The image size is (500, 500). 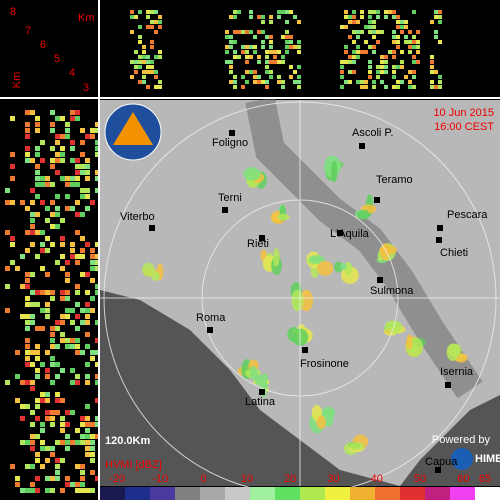 I want to click on height-label: 3, so click(x=86, y=88).